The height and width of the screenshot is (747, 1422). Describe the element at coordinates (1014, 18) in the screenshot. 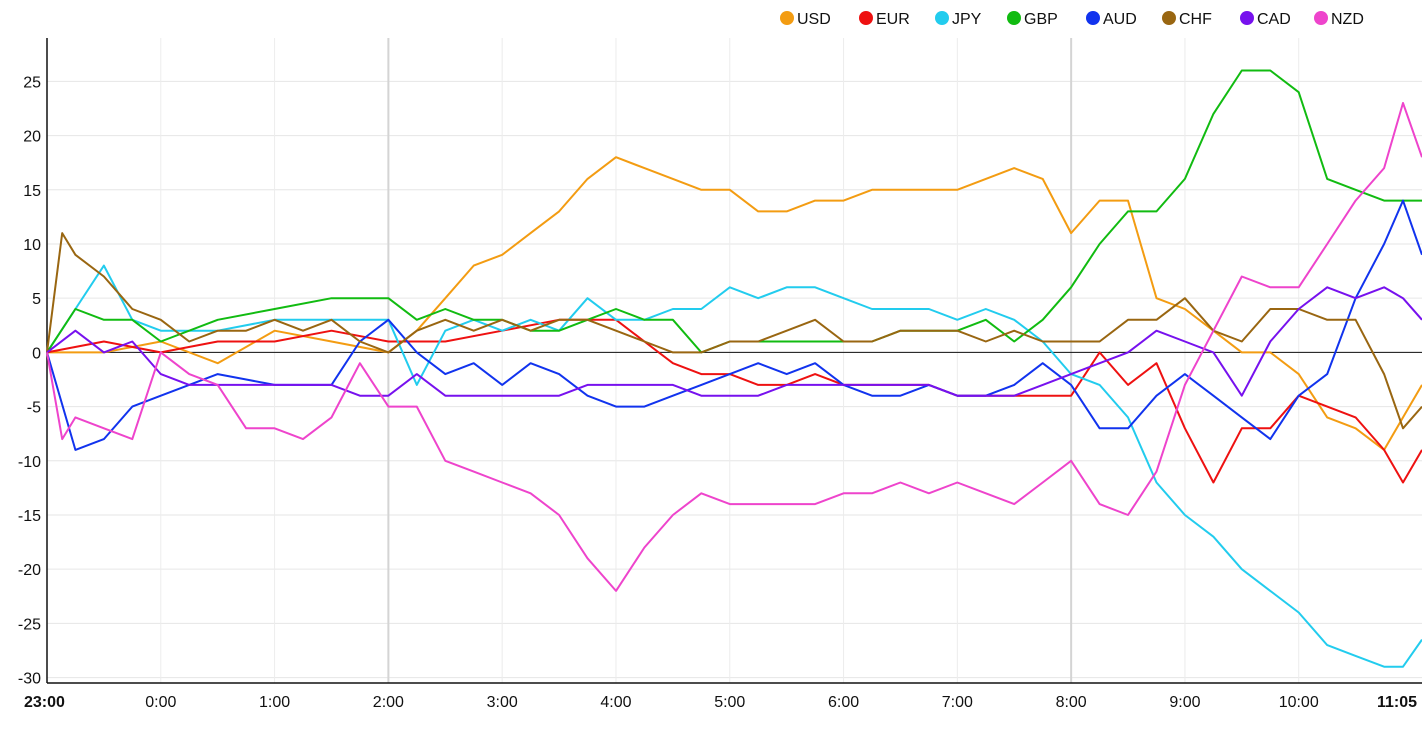

I see `legend-swatch-gbp` at that location.